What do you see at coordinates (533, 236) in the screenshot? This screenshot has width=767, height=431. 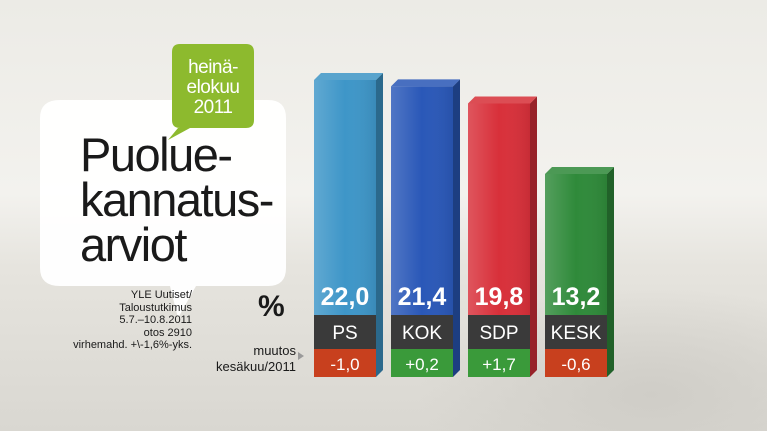 I see `bar-side-sdp` at bounding box center [533, 236].